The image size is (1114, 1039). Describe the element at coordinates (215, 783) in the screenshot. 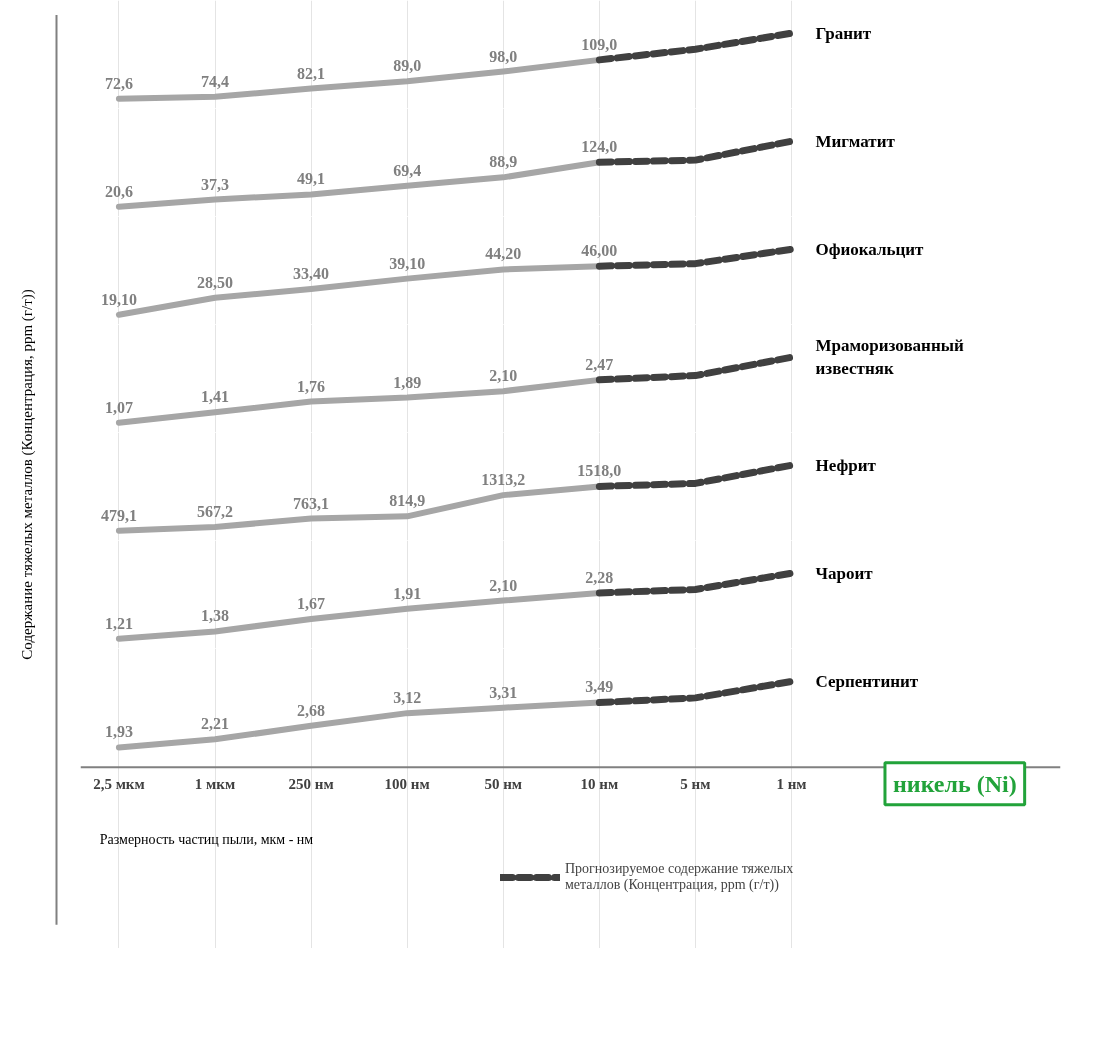

I see `x-tick-label: 1 мкм` at that location.